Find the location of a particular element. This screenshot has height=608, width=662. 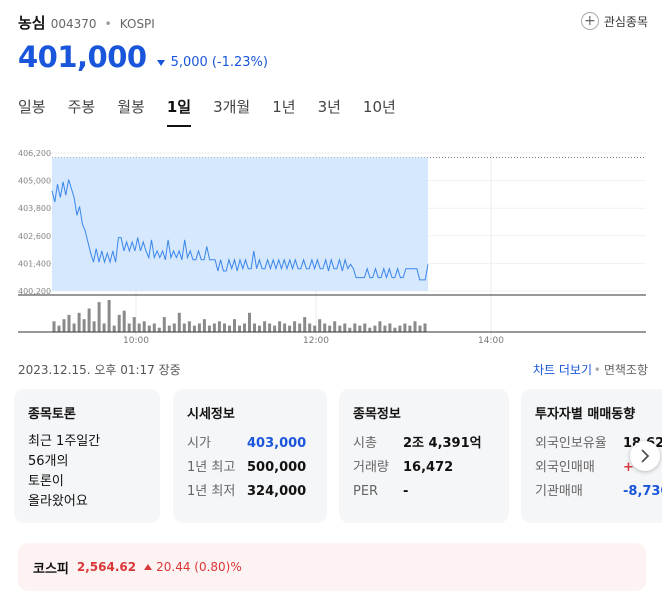

x-tick-label: 10:00 is located at coordinates (136, 340).